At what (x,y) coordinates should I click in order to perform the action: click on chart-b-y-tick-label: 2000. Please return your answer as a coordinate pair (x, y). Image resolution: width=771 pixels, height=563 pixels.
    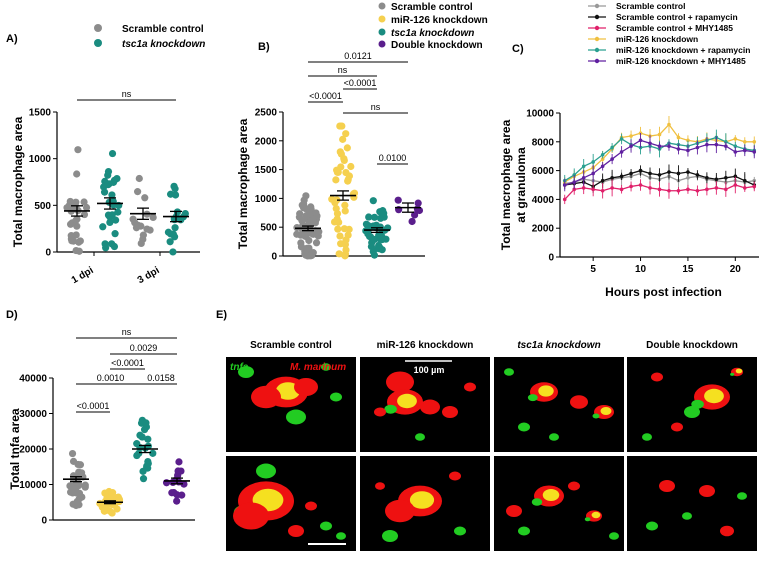
    Looking at the image, I should click on (266, 141).